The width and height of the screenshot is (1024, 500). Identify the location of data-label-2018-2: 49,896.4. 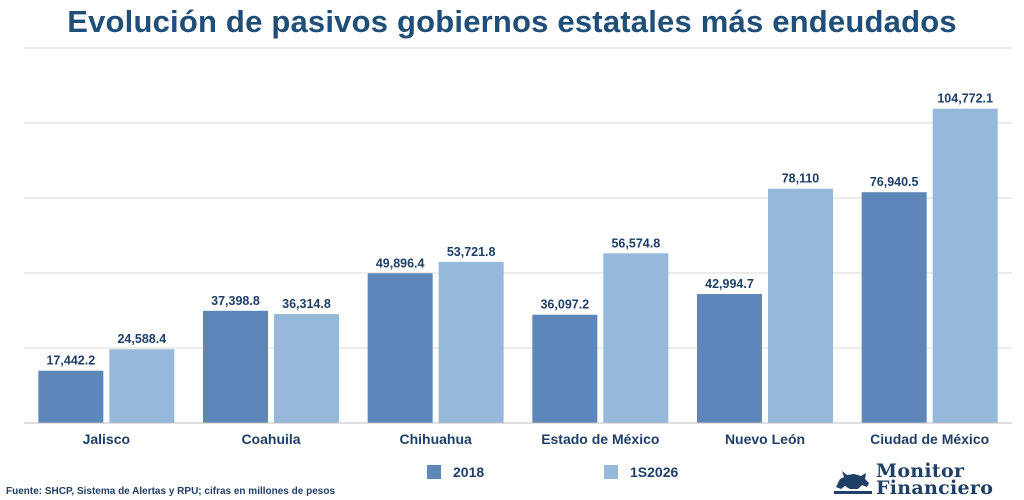
(400, 263).